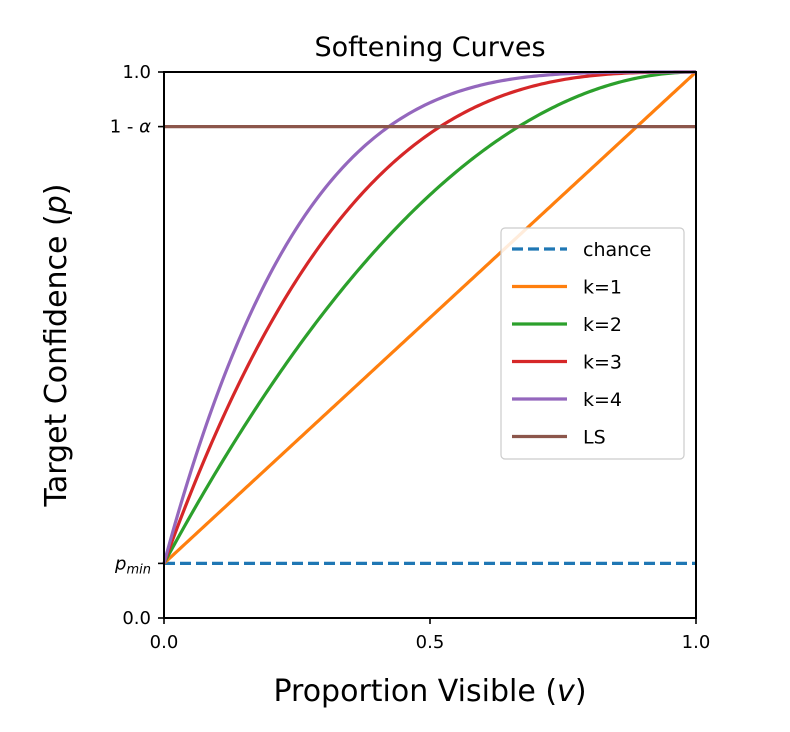  I want to click on legend-label-ls: LS, so click(594, 438).